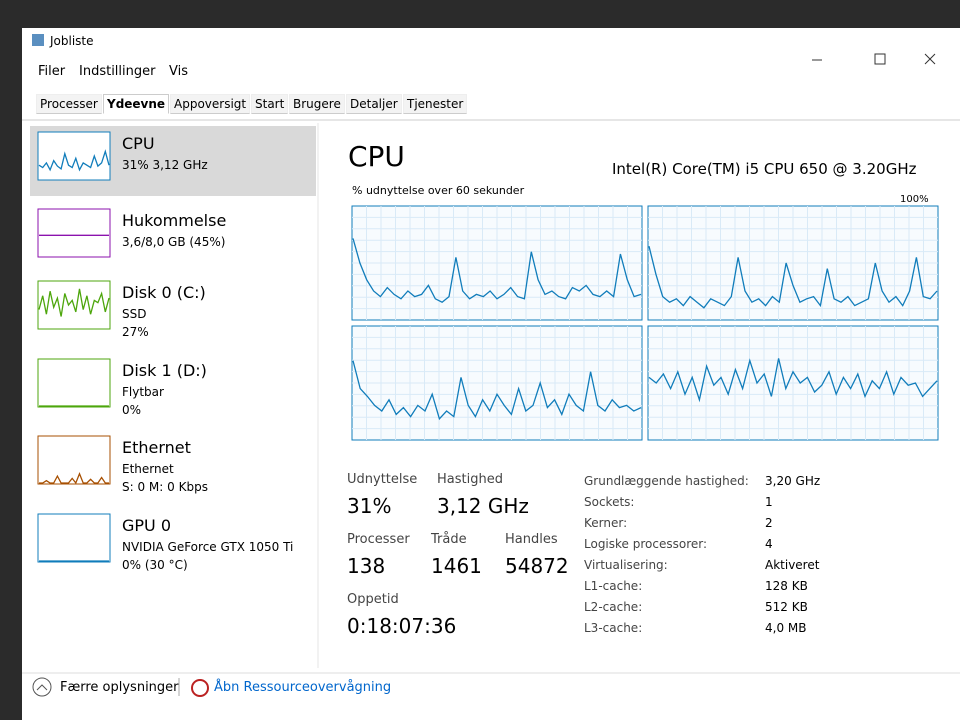 The image size is (960, 720). What do you see at coordinates (456, 566) in the screenshot?
I see `stat-value: 1461` at bounding box center [456, 566].